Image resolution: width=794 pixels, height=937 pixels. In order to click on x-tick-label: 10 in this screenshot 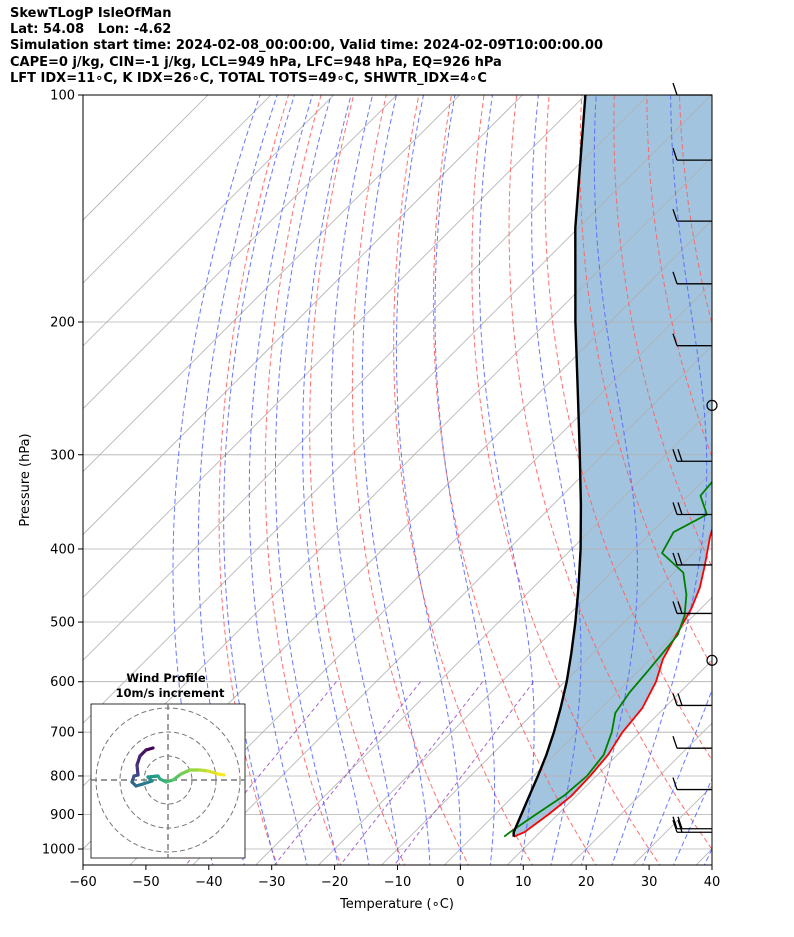, I will do `click(523, 882)`.